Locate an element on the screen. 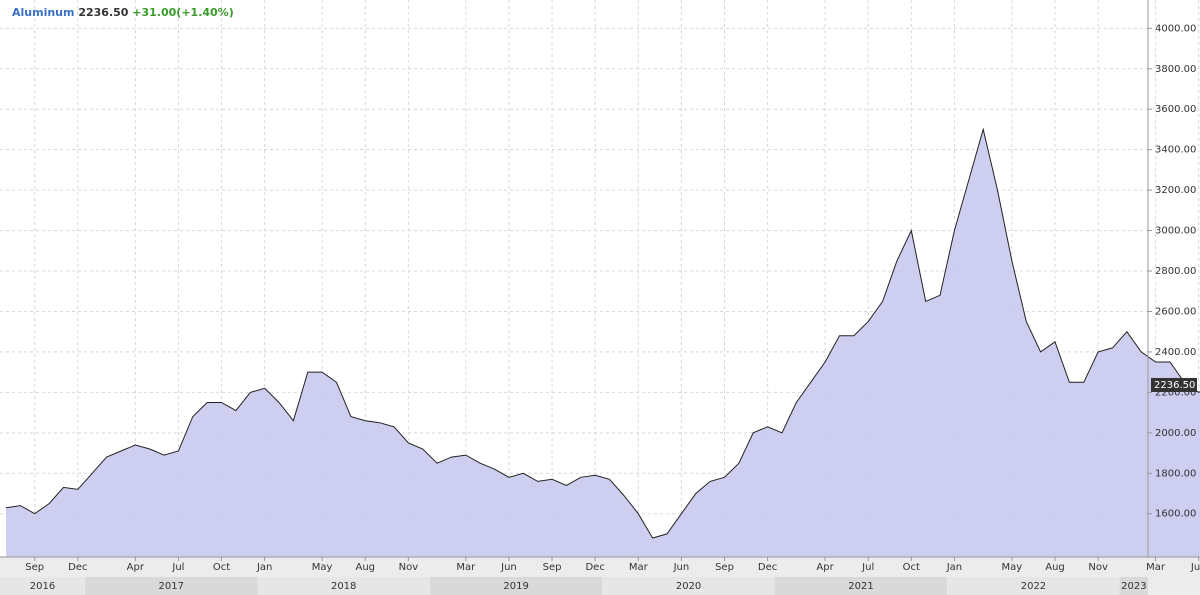 The width and height of the screenshot is (1200, 595). y-tick-label: 3600.00 is located at coordinates (1175, 109).